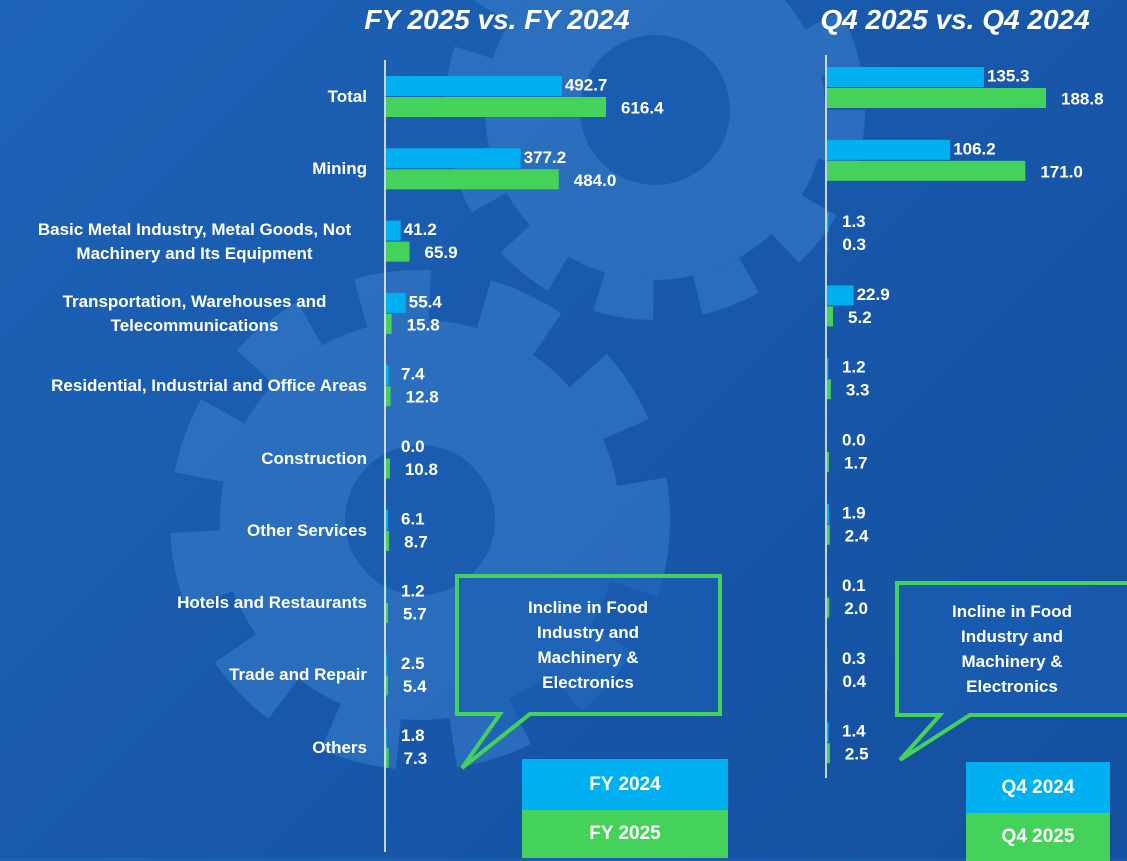 Image resolution: width=1127 pixels, height=861 pixels. I want to click on legend-item: Q4 2025, so click(1038, 837).